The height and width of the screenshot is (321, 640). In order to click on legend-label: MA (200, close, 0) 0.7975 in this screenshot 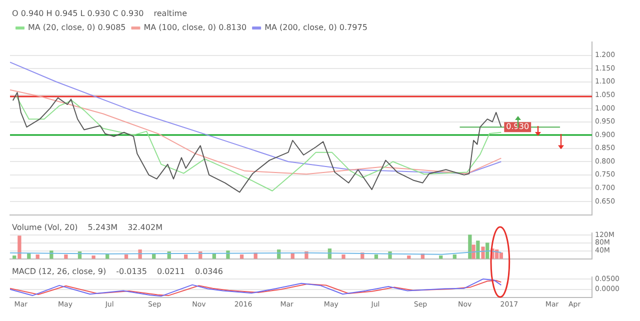, I will do `click(316, 27)`.